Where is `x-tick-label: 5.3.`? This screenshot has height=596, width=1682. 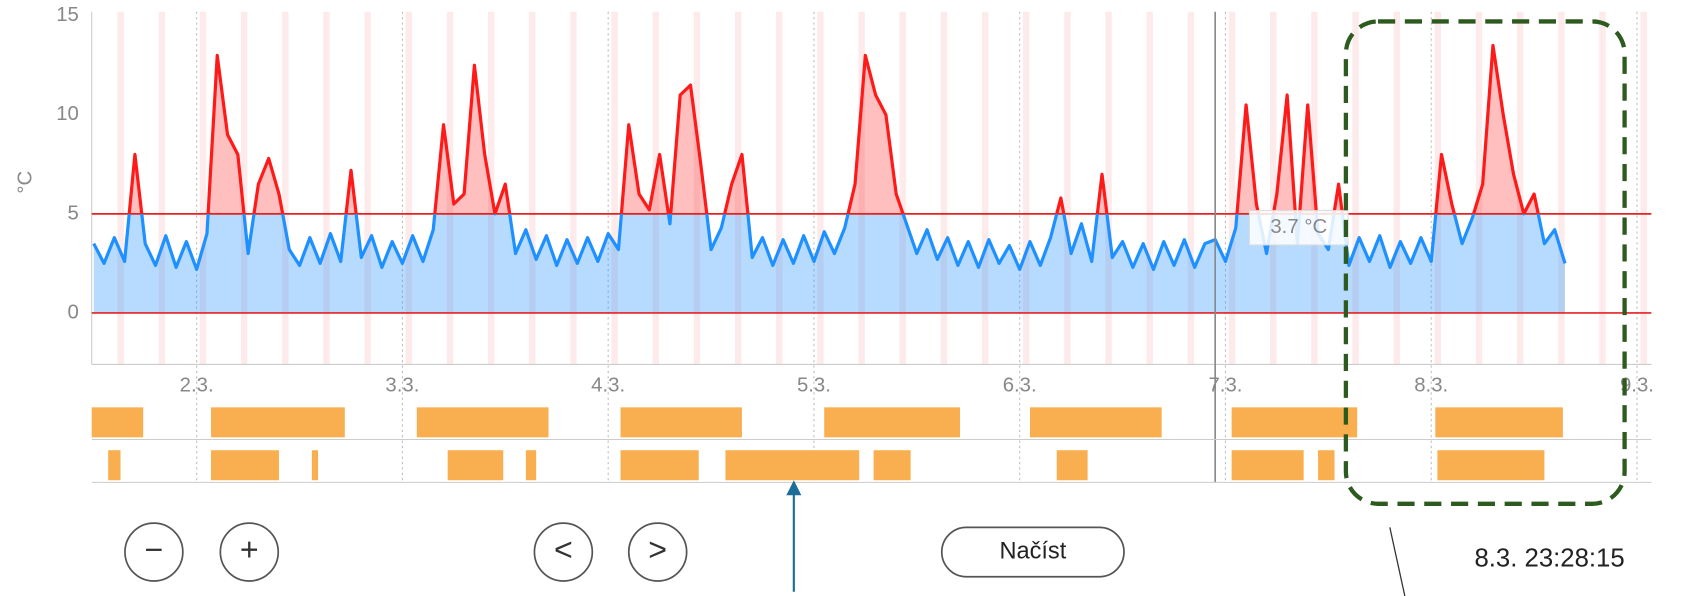 x-tick-label: 5.3. is located at coordinates (814, 385).